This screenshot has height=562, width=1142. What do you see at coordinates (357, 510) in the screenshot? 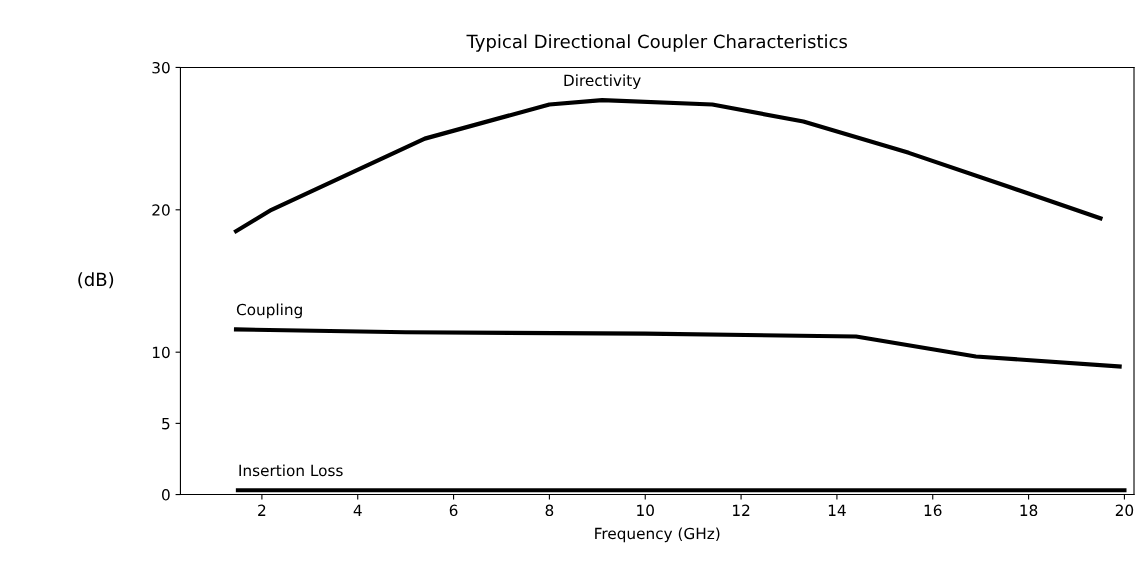
I see `x-tick-label: 4` at bounding box center [357, 510].